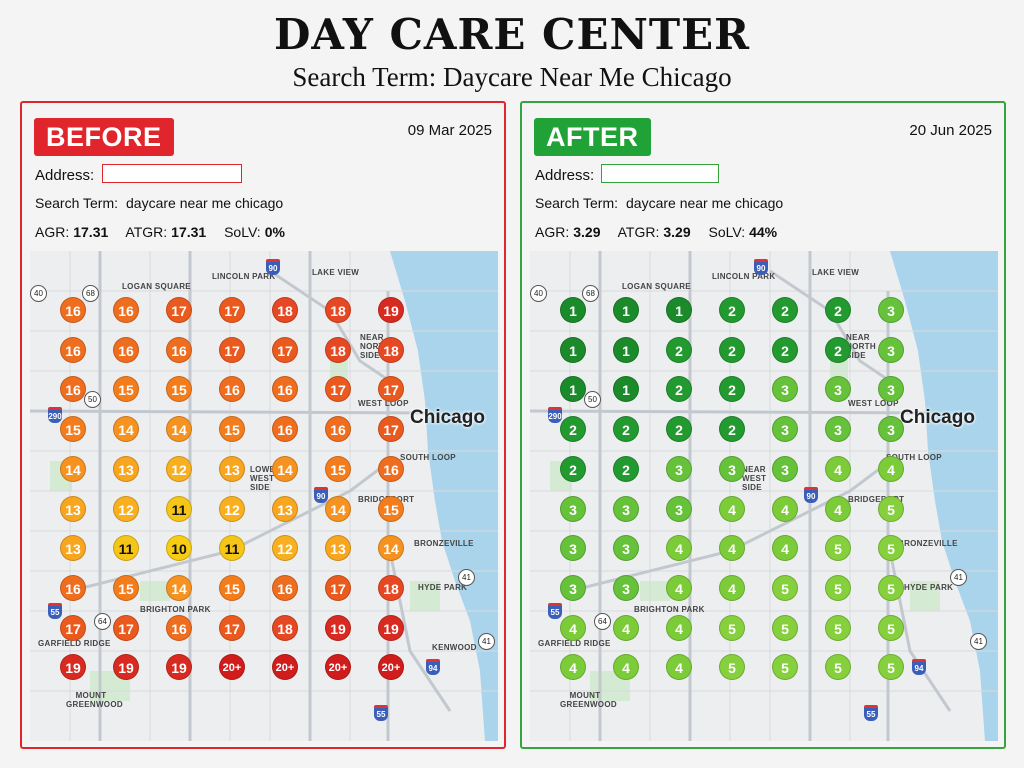 The height and width of the screenshot is (768, 1024). I want to click on rank-pin: 11, so click(179, 508).